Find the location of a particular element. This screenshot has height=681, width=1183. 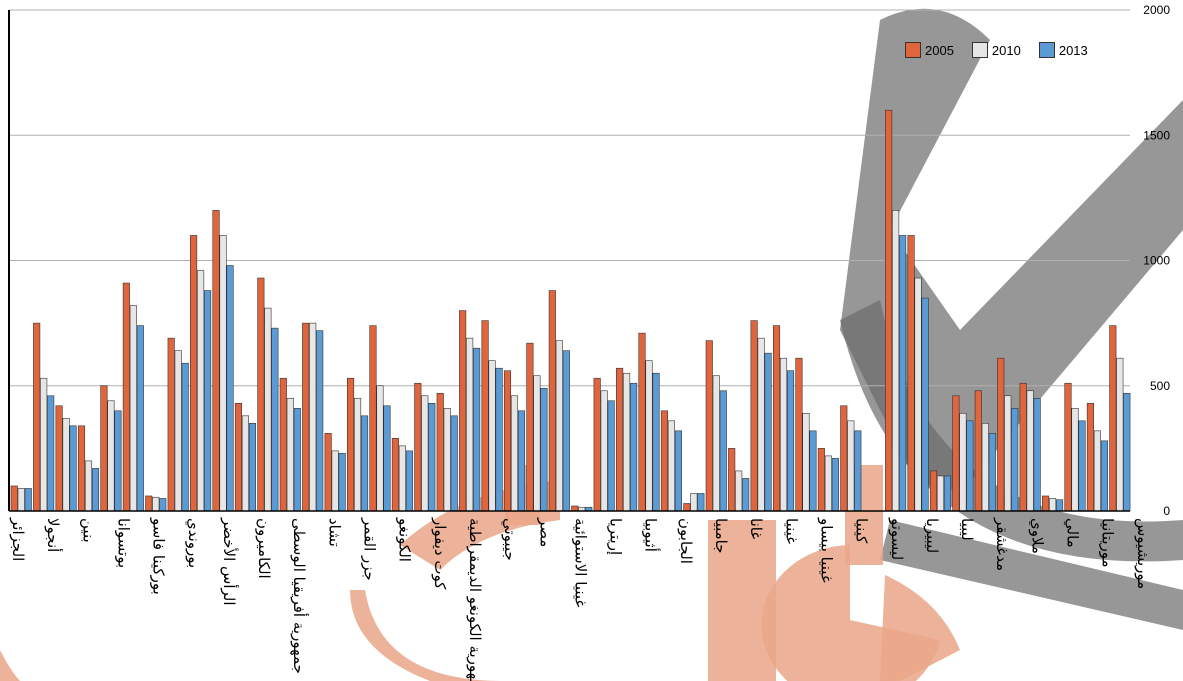

watermark-orange-slice is located at coordinates (920, 628).